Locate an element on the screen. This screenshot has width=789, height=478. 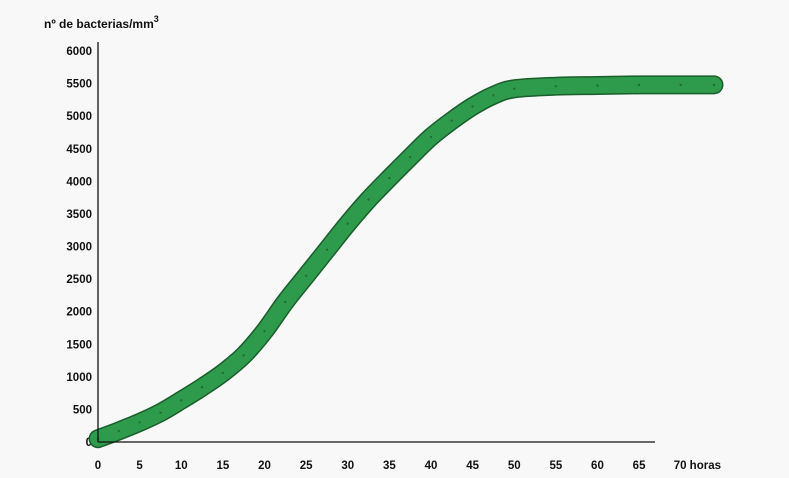
x-tick-label: 65 is located at coordinates (639, 466).